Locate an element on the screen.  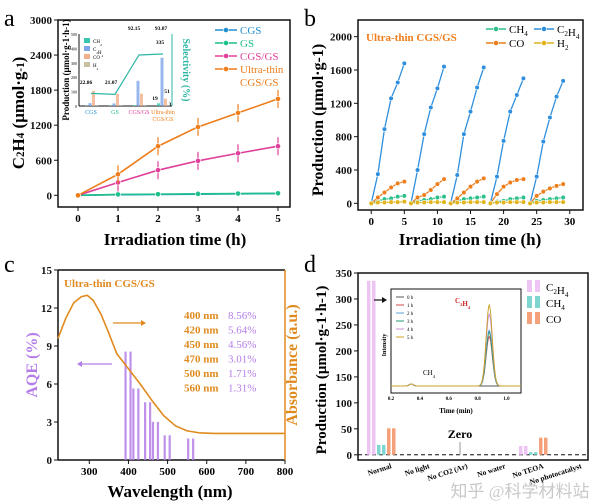
legend-label: CGS/GS is located at coordinates (259, 83).